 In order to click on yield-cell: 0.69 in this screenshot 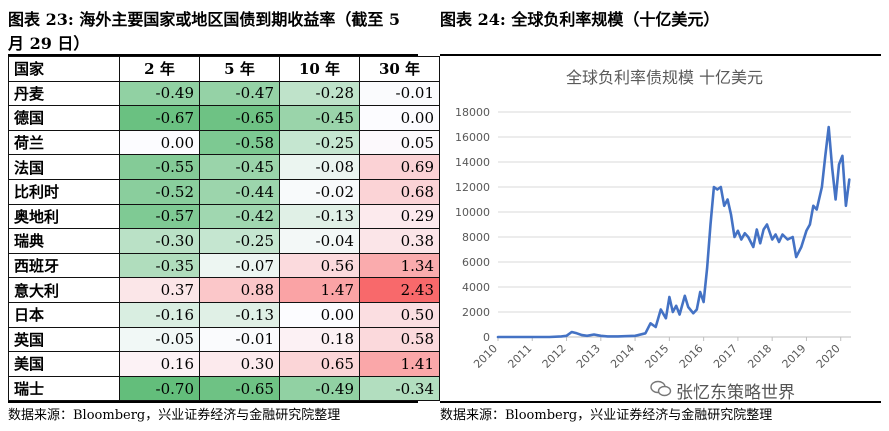, I will do `click(399, 167)`.